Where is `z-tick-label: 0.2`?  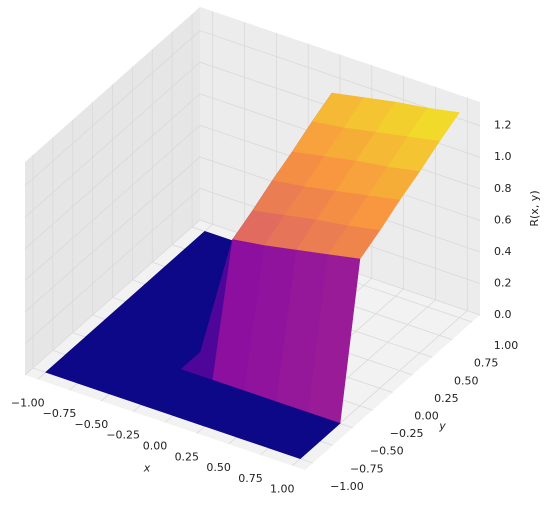 z-tick-label: 0.2 is located at coordinates (503, 282).